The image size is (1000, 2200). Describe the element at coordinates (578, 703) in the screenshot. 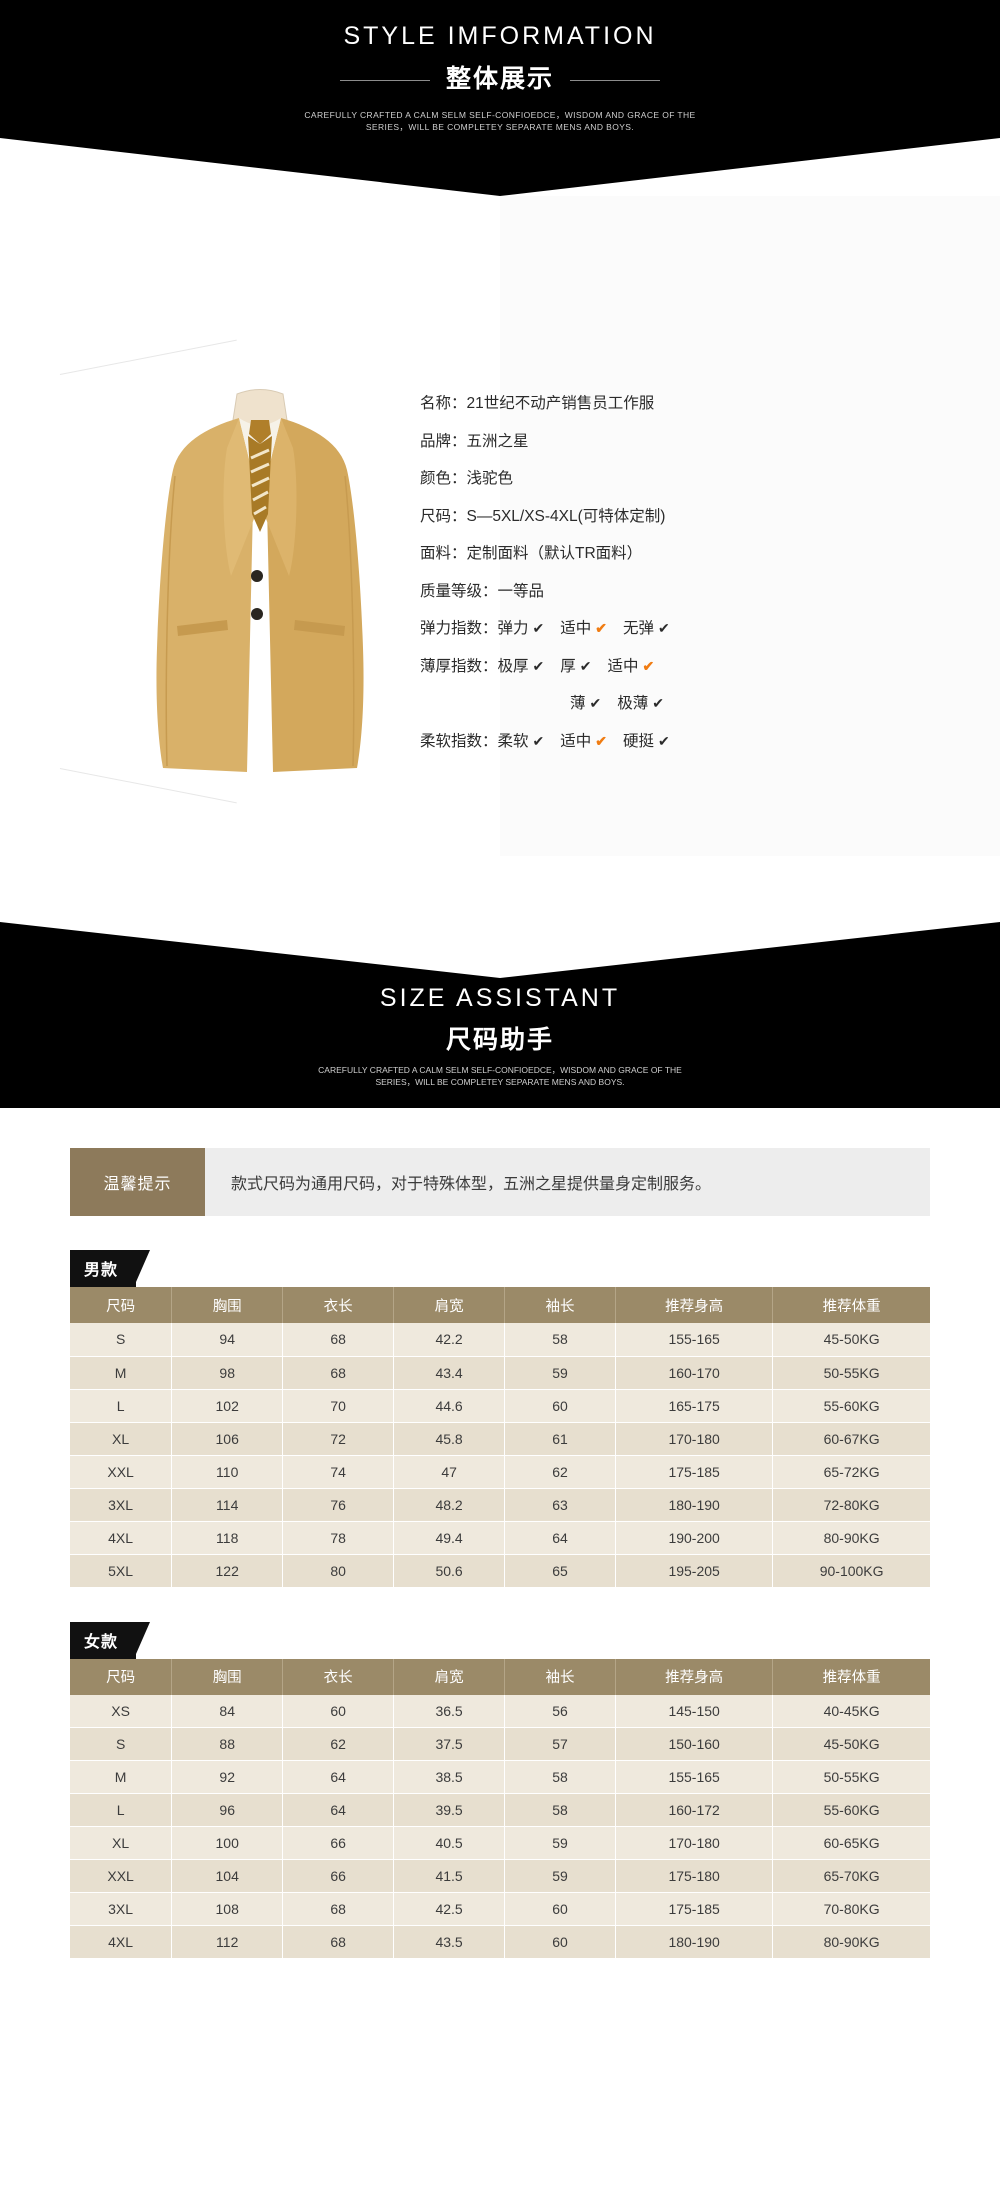

I see `thickness-option-3-label: 薄` at that location.